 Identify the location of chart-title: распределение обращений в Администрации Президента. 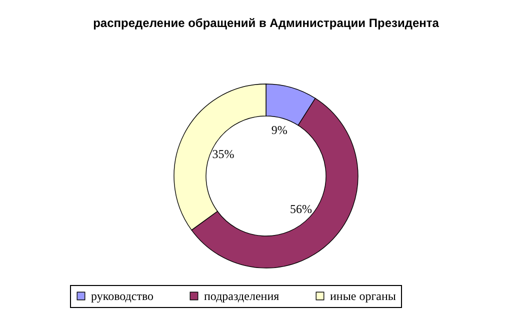
(266, 23).